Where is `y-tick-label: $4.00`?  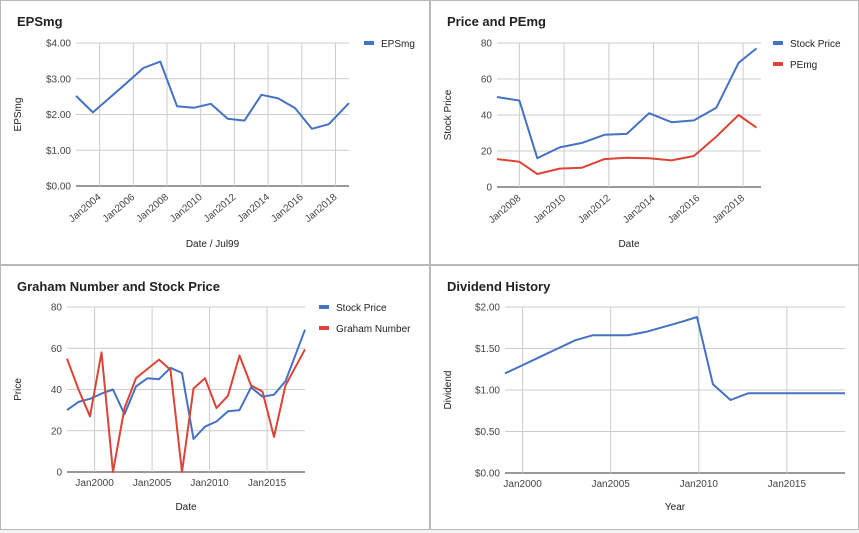
y-tick-label: $4.00 is located at coordinates (58, 44).